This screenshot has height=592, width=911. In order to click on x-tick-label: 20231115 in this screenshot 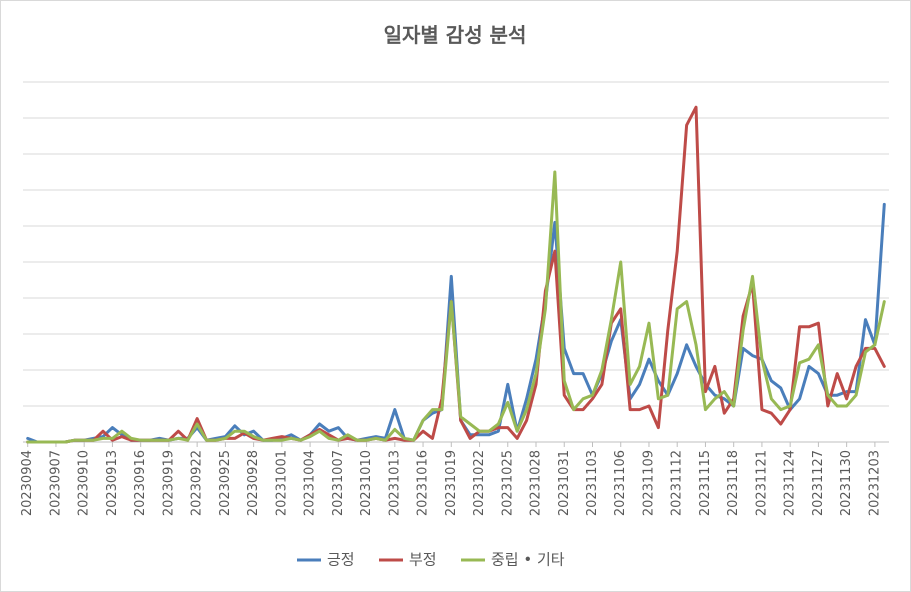, I will do `click(705, 483)`.